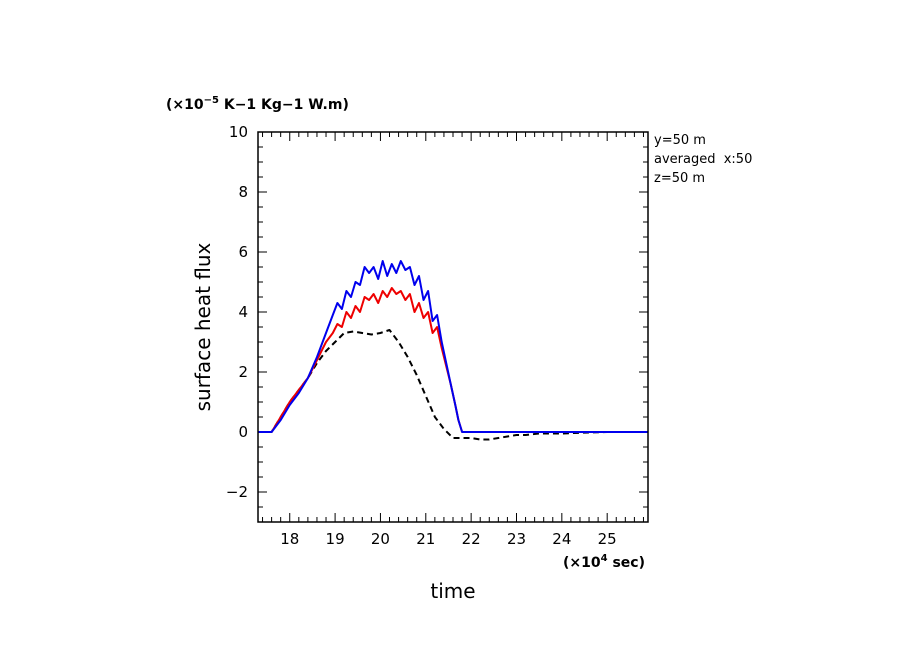 Image resolution: width=904 pixels, height=654 pixels. What do you see at coordinates (335, 539) in the screenshot?
I see `x-tick-label: 19` at bounding box center [335, 539].